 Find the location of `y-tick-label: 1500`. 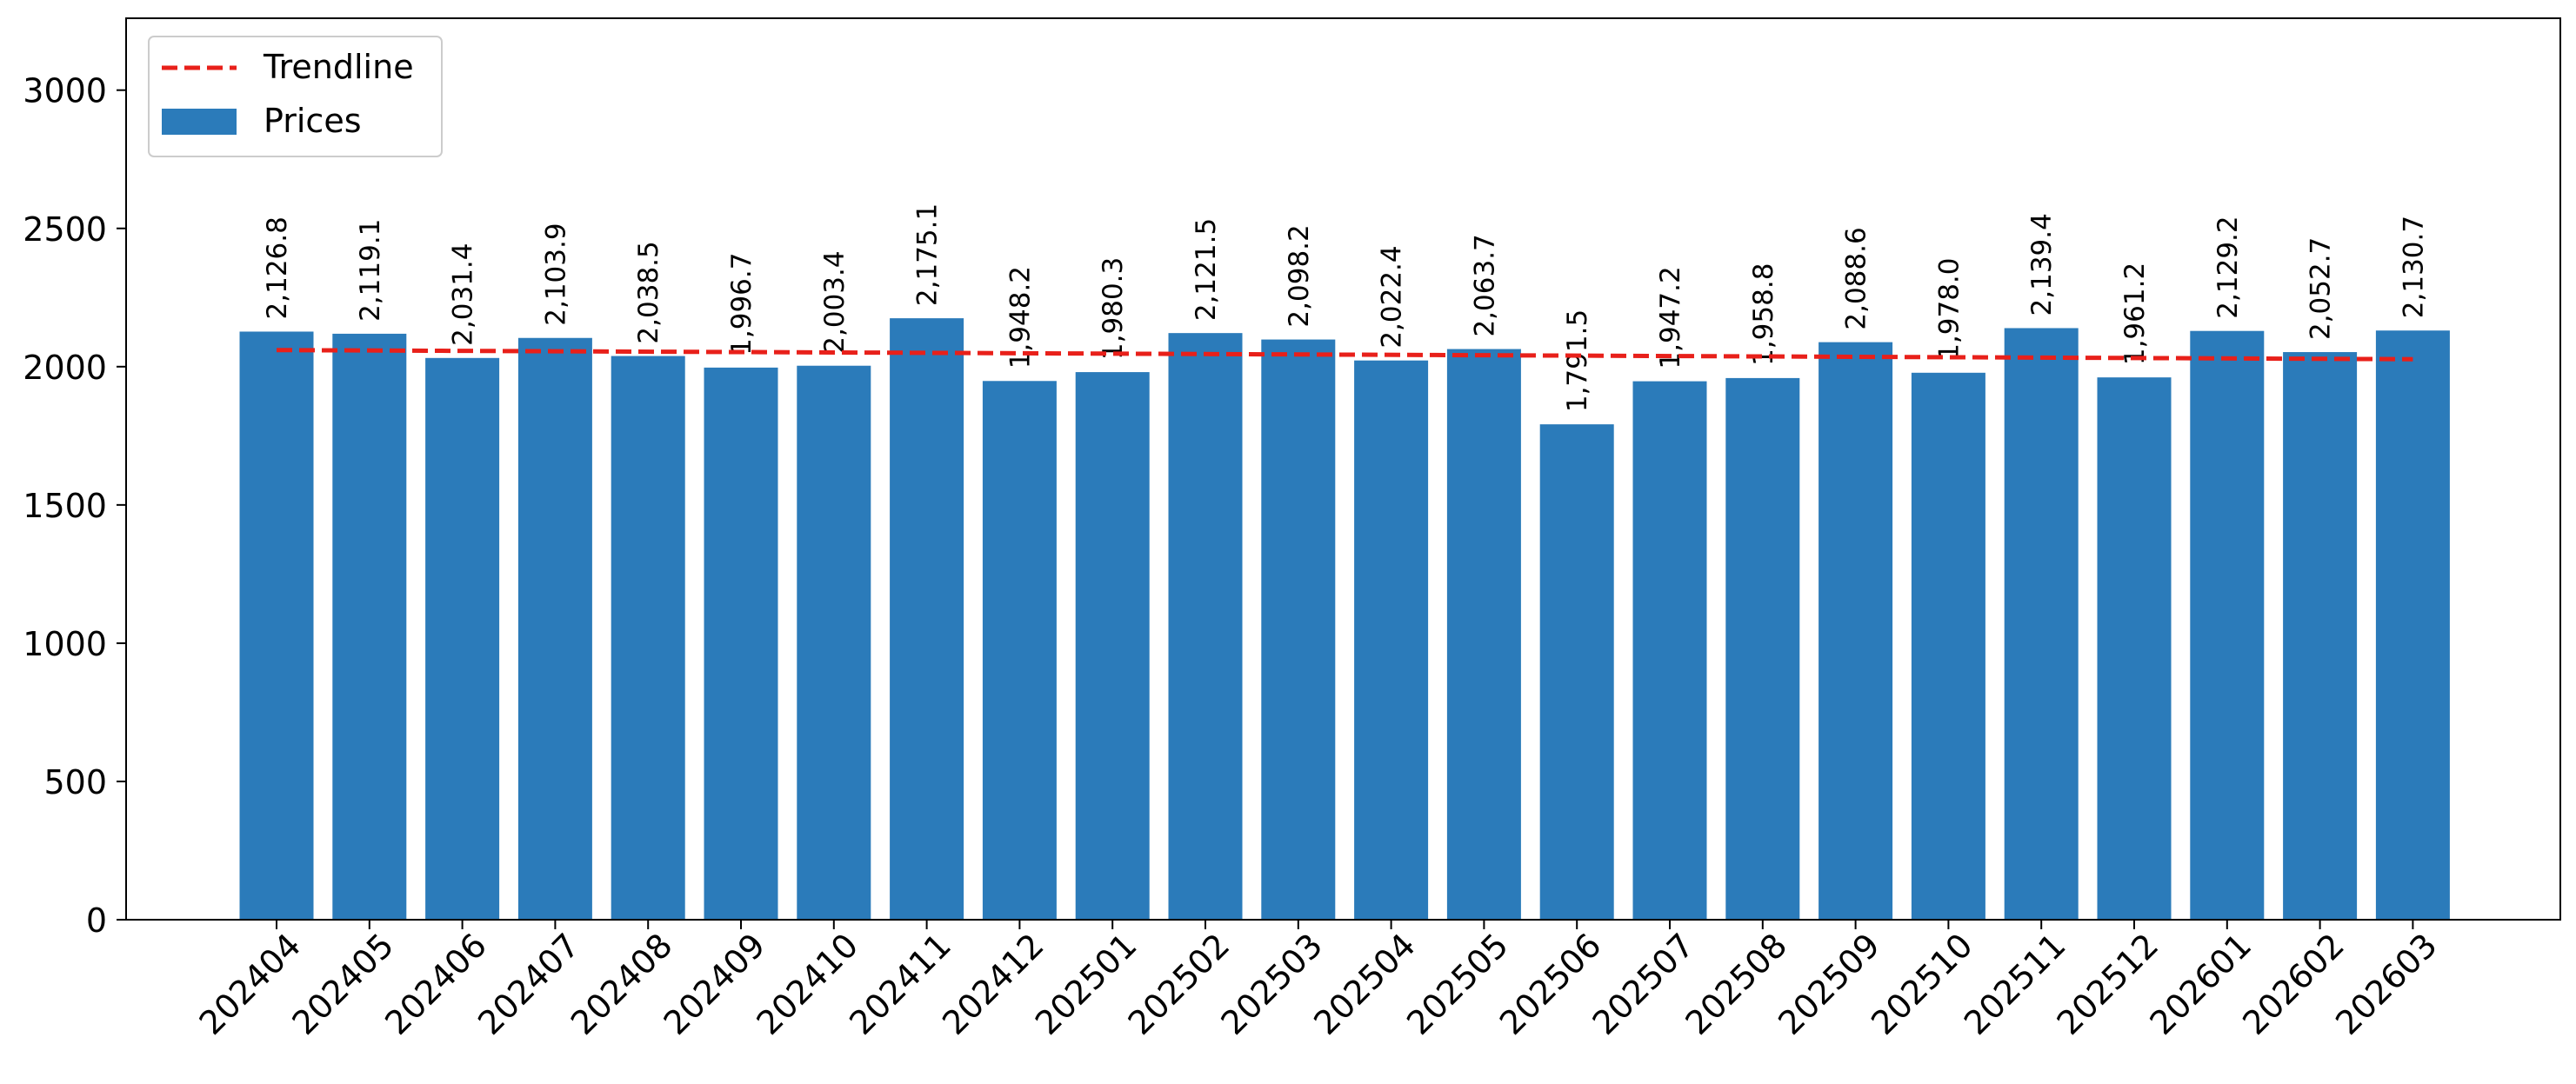

y-tick-label: 1500 is located at coordinates (65, 506).